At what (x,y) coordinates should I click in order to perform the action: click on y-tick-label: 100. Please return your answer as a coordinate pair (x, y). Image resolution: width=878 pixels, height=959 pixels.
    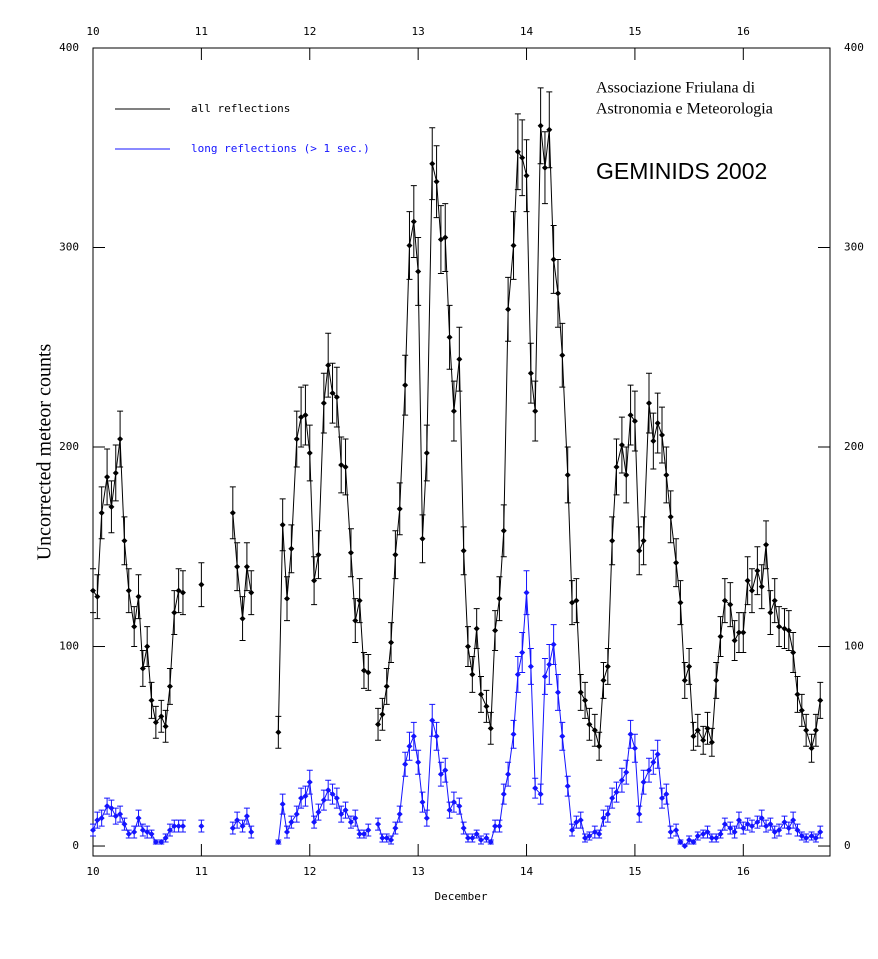
    Looking at the image, I should click on (854, 646).